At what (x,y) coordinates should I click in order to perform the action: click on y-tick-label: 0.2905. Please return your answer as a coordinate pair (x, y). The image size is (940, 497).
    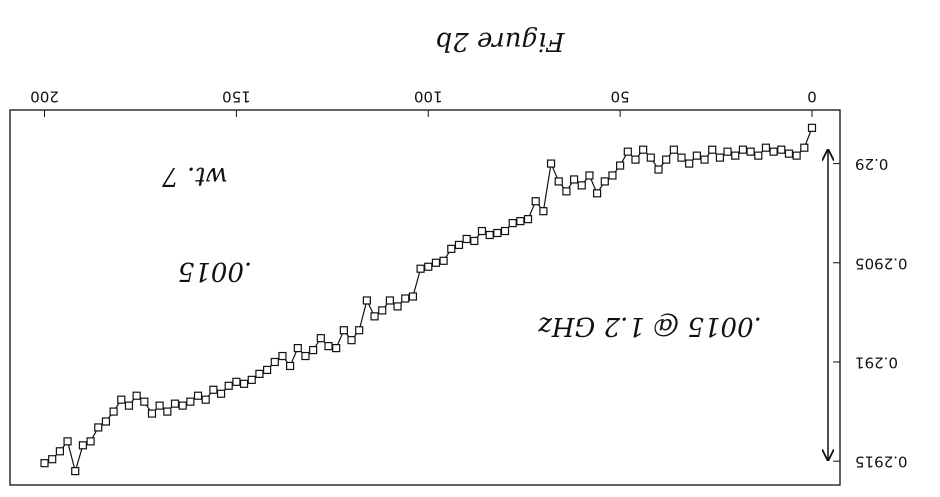
    Looking at the image, I should click on (881, 263).